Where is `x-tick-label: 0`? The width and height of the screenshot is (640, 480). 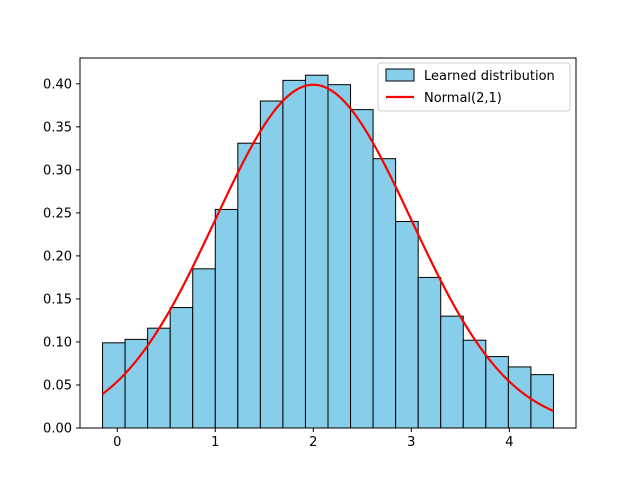 x-tick-label: 0 is located at coordinates (117, 442).